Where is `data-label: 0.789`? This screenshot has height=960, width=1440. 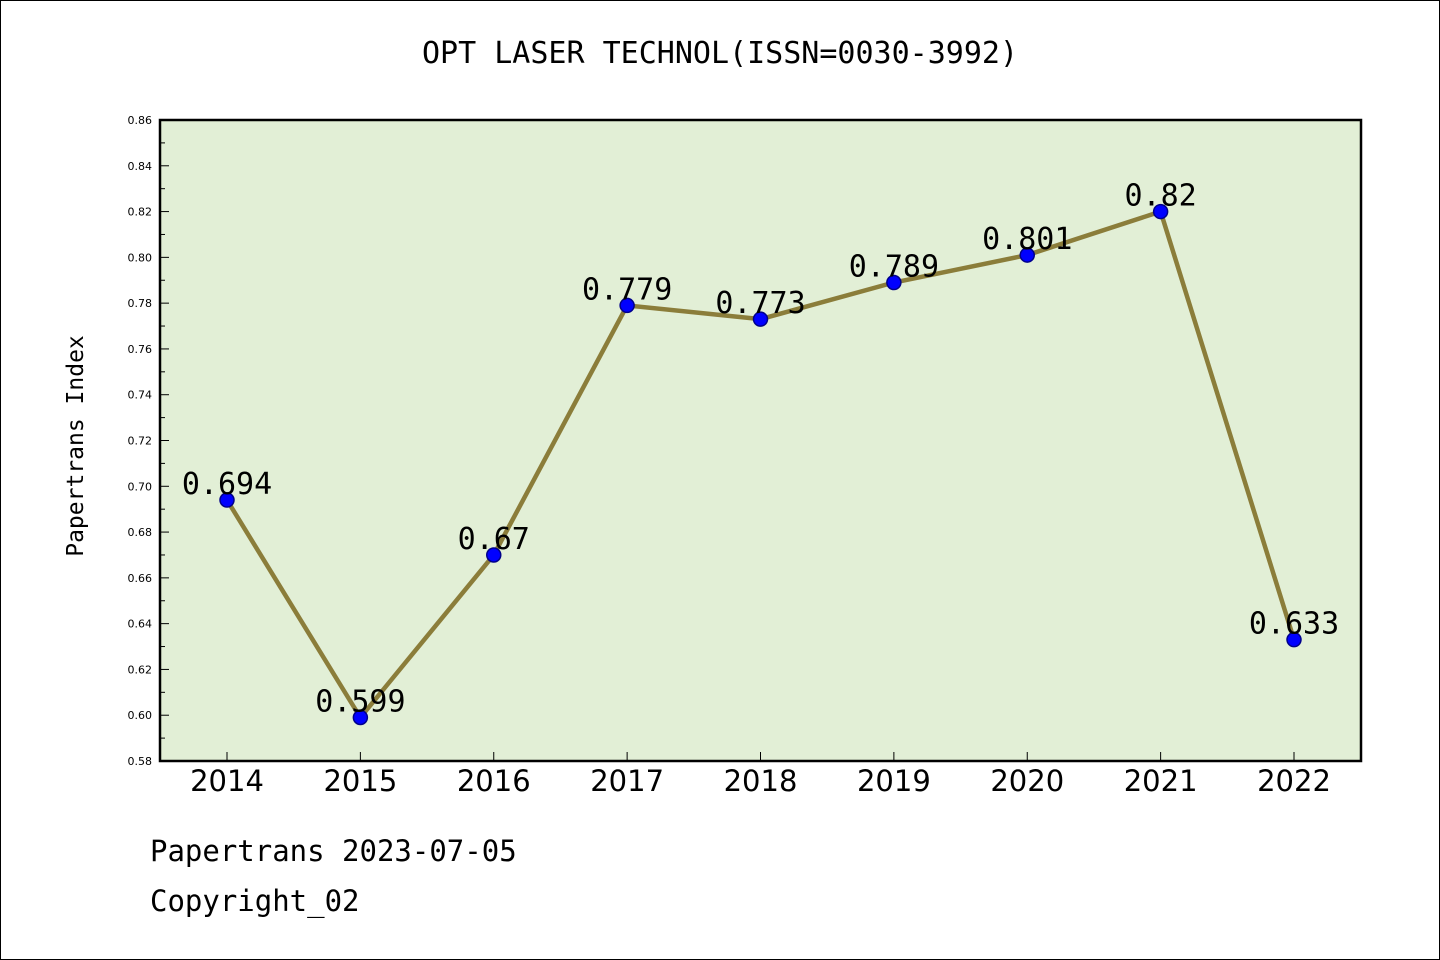 data-label: 0.789 is located at coordinates (894, 267).